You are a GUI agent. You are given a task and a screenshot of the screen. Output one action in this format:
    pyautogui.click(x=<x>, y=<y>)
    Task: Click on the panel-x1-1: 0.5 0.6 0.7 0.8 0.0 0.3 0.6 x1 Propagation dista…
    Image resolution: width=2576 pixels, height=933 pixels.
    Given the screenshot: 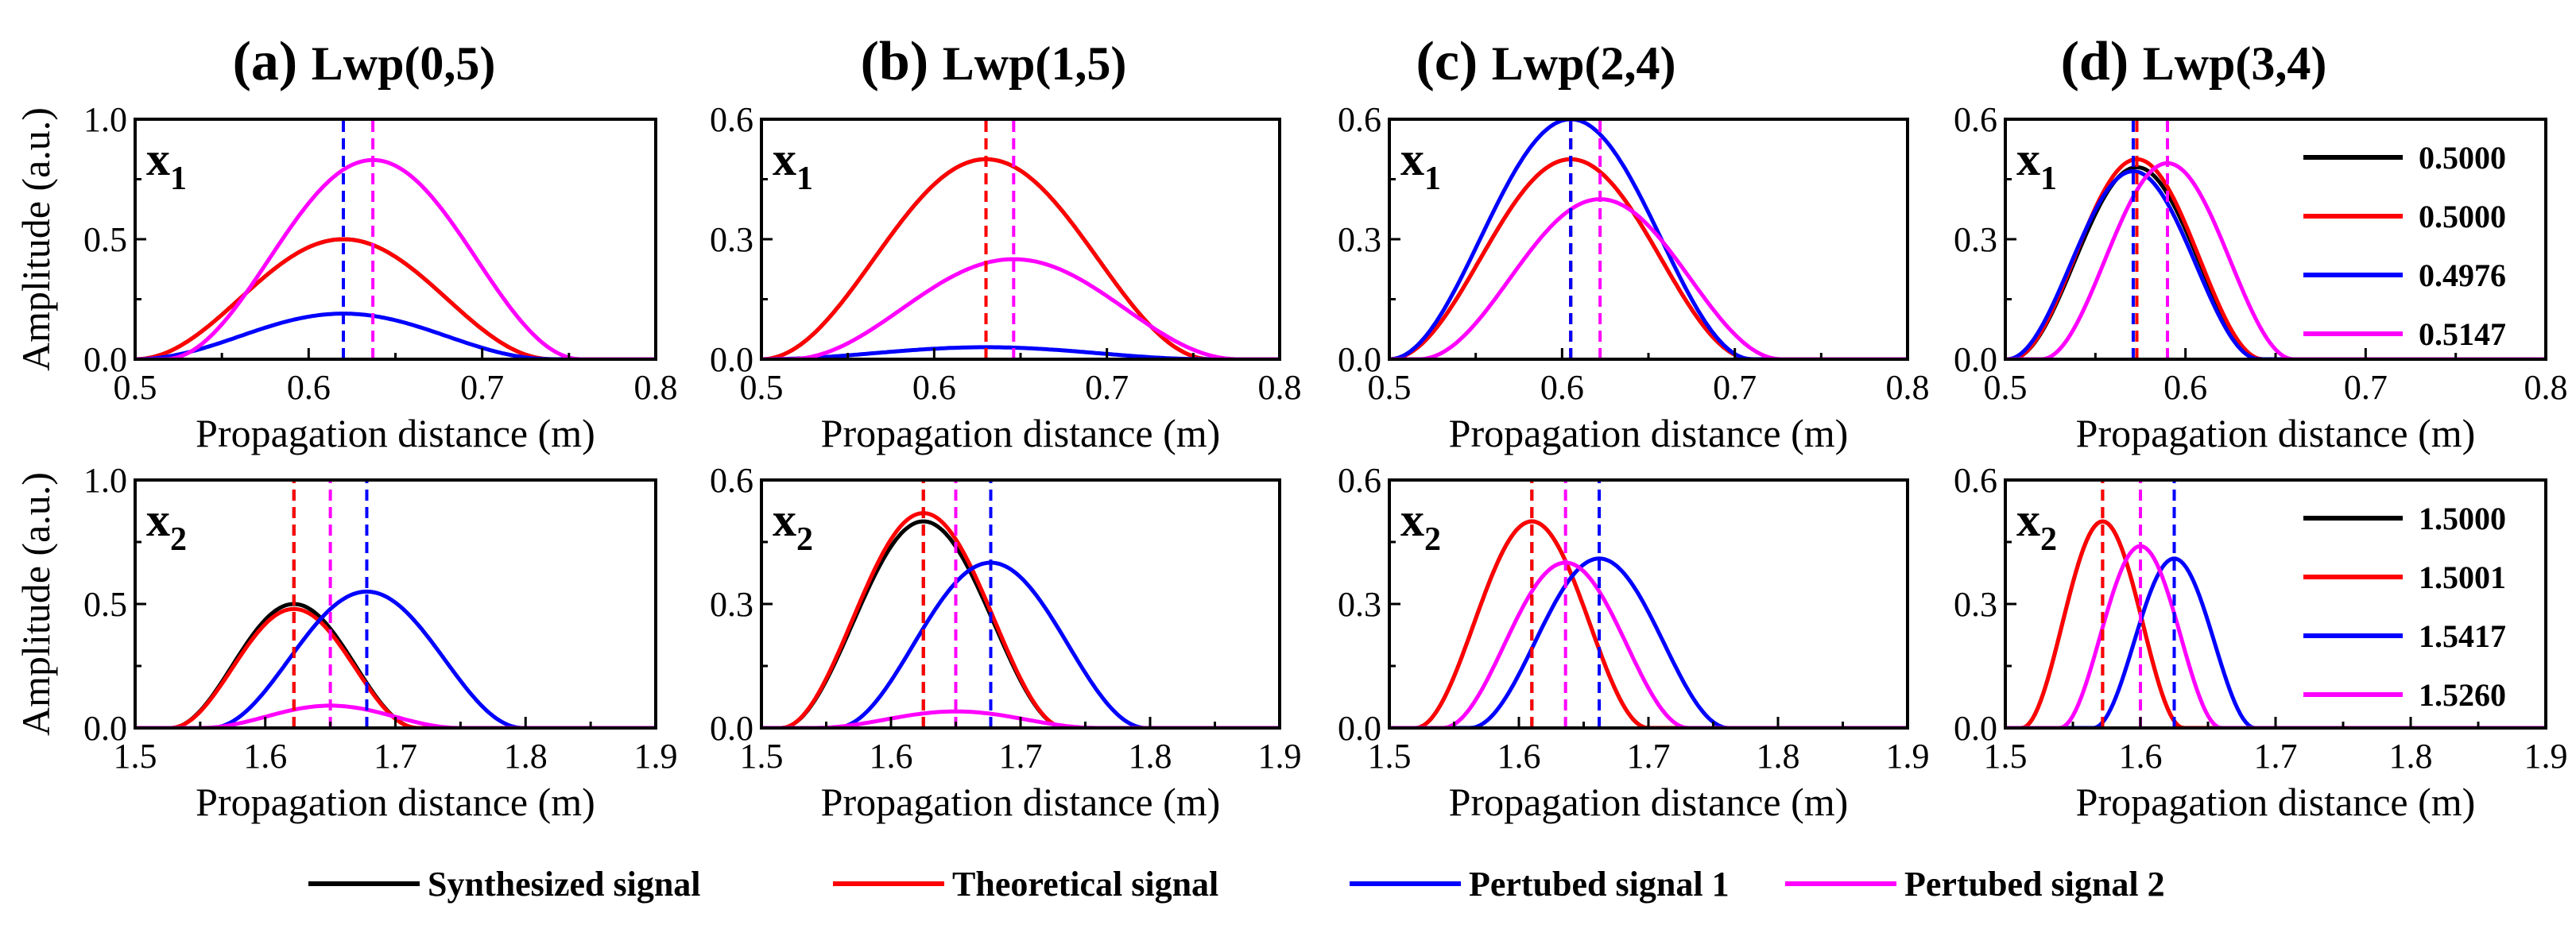 What is the action you would take?
    pyautogui.click(x=1006, y=277)
    